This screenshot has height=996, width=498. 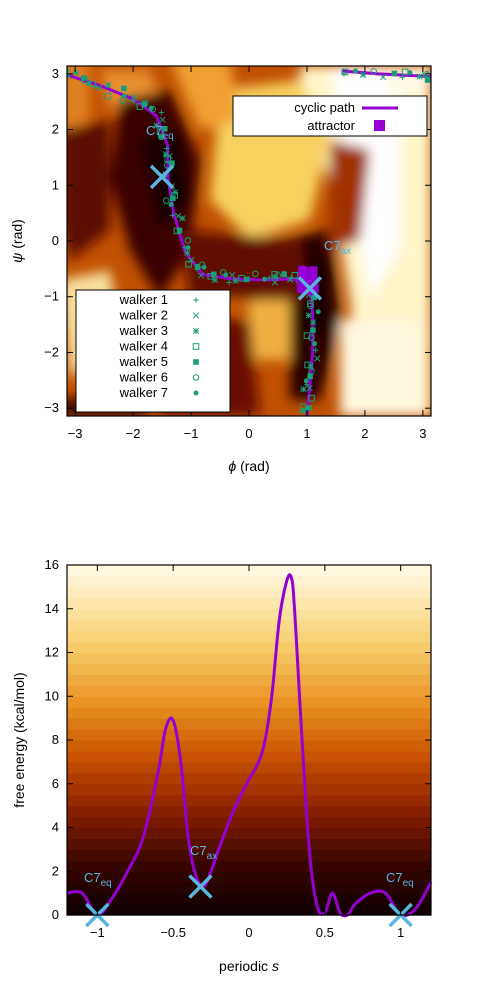 What do you see at coordinates (52, 564) in the screenshot?
I see `y-tick-label-bottom: 16` at bounding box center [52, 564].